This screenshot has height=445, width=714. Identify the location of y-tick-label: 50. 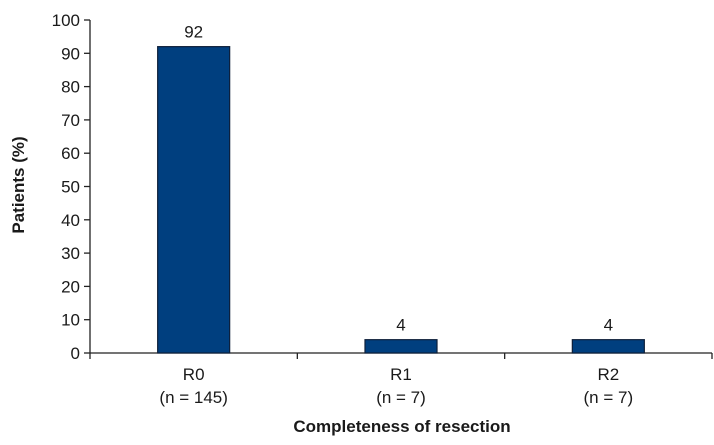
(70, 187).